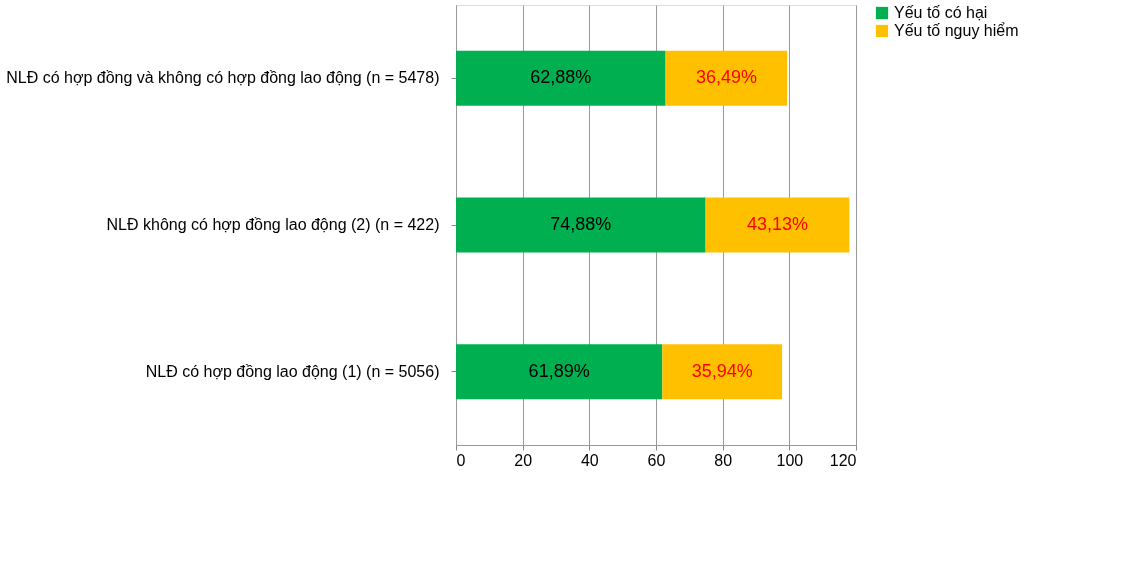 This screenshot has width=1134, height=568. What do you see at coordinates (723, 460) in the screenshot?
I see `x-tick-label: 80` at bounding box center [723, 460].